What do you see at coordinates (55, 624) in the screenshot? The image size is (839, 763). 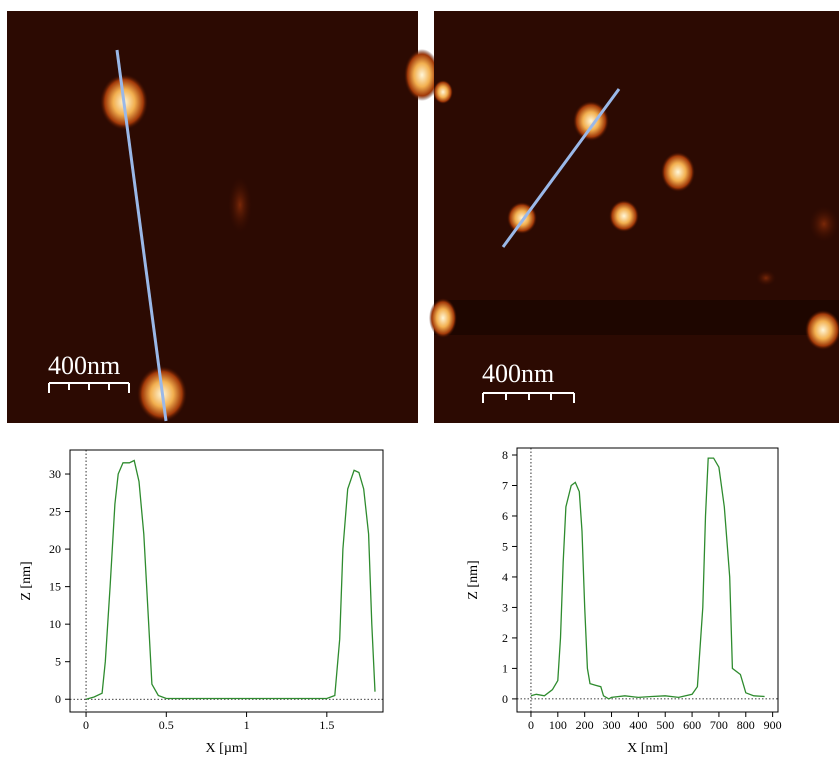 I see `y-tick-label: 10` at bounding box center [55, 624].